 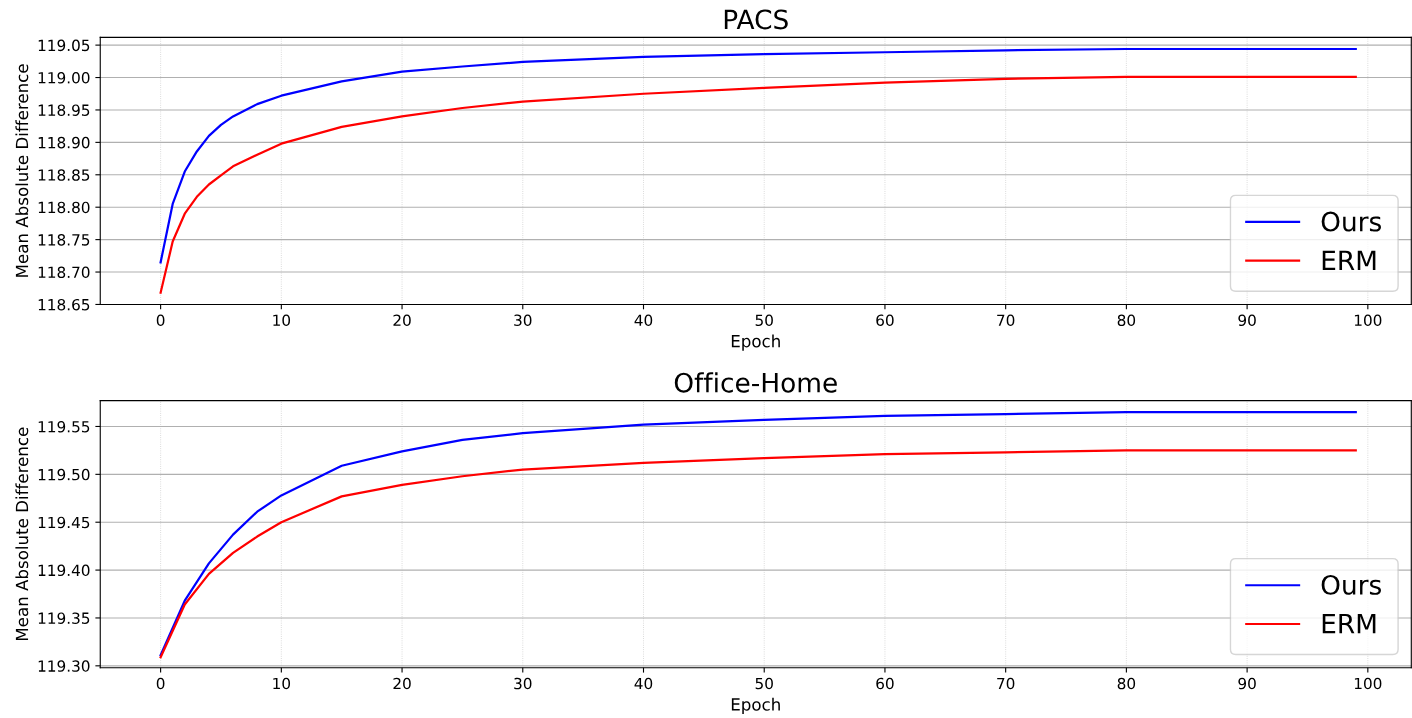 What do you see at coordinates (64, 426) in the screenshot?
I see `y-tick-label: 119.55` at bounding box center [64, 426].